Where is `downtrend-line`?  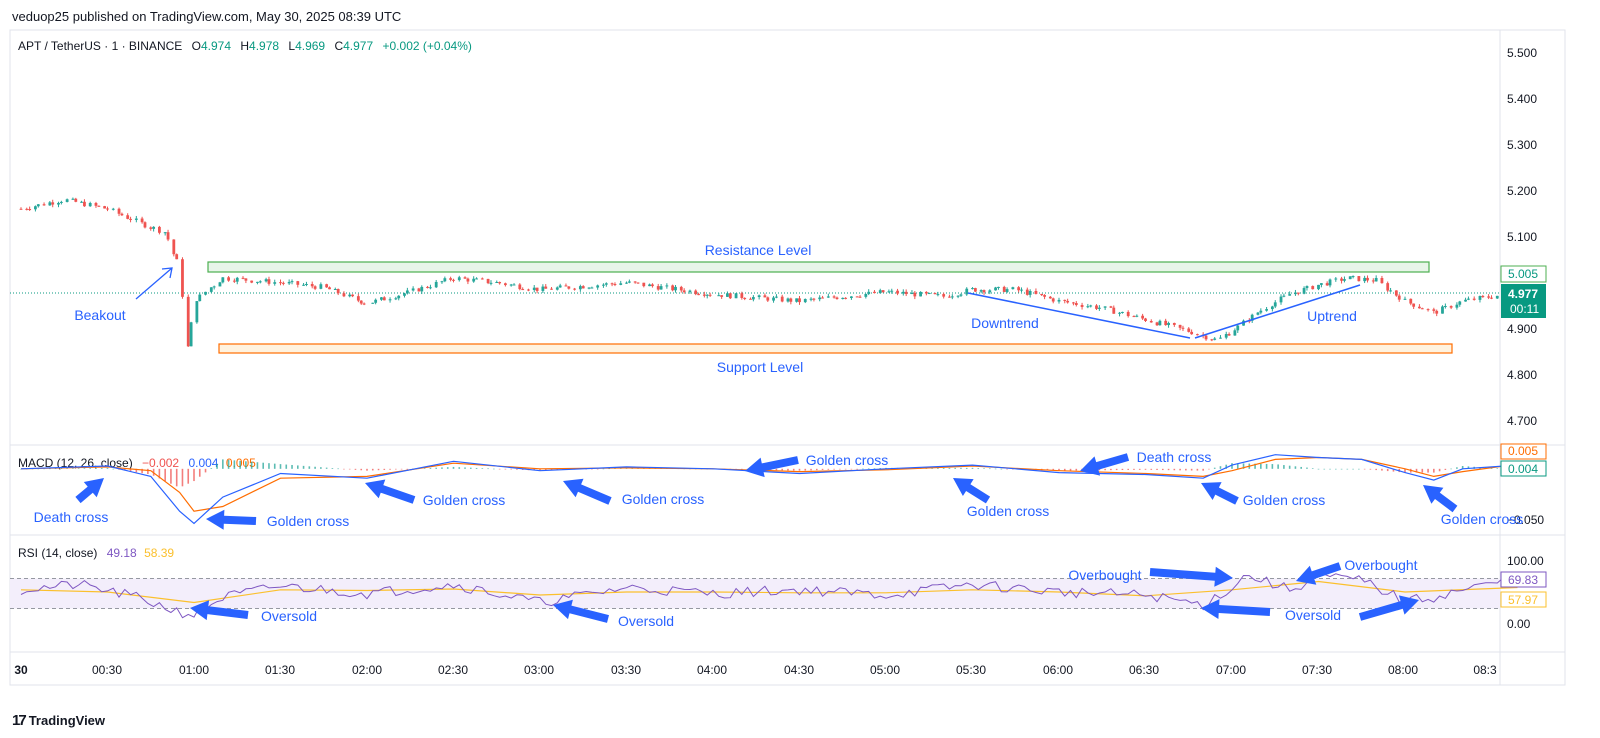 downtrend-line is located at coordinates (1079, 315).